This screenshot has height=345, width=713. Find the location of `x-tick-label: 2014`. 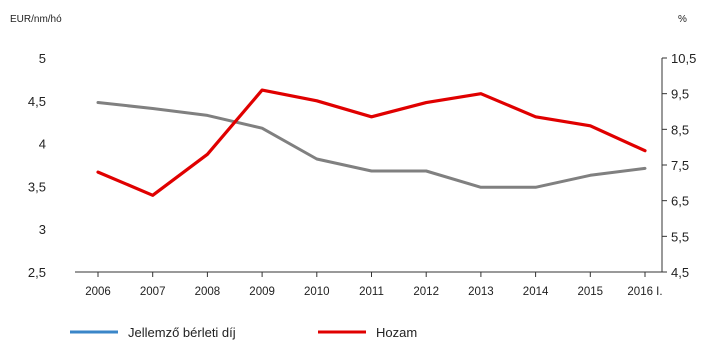

x-tick-label: 2014 is located at coordinates (536, 292).